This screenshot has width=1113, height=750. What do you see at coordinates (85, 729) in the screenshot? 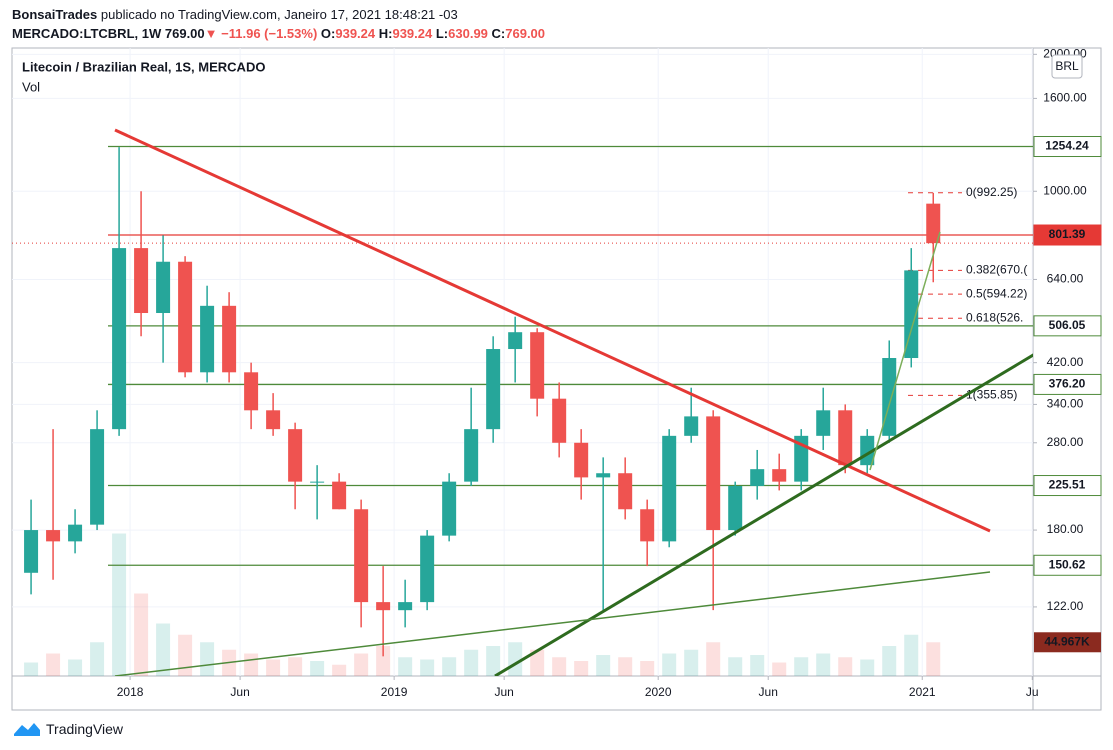
I see `logo: TradingView` at bounding box center [85, 729].